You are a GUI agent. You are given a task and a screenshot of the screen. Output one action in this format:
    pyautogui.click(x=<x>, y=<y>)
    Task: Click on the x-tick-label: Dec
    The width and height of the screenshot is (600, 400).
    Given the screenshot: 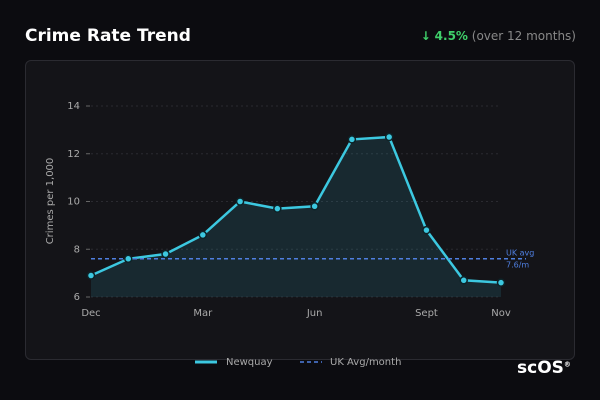 What is the action you would take?
    pyautogui.click(x=90, y=313)
    